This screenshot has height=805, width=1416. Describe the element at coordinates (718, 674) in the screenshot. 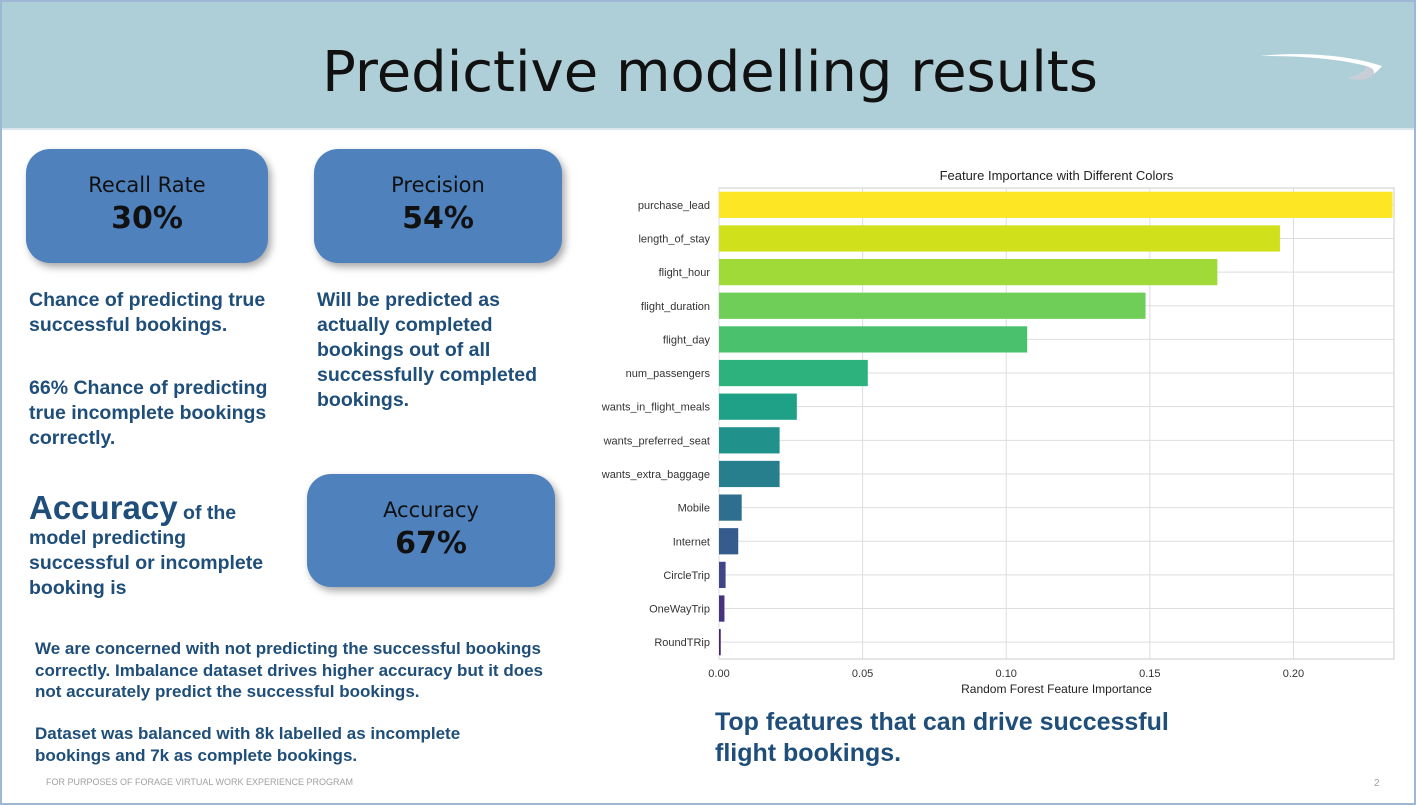

I see `x-tick-label: 0.00` at that location.